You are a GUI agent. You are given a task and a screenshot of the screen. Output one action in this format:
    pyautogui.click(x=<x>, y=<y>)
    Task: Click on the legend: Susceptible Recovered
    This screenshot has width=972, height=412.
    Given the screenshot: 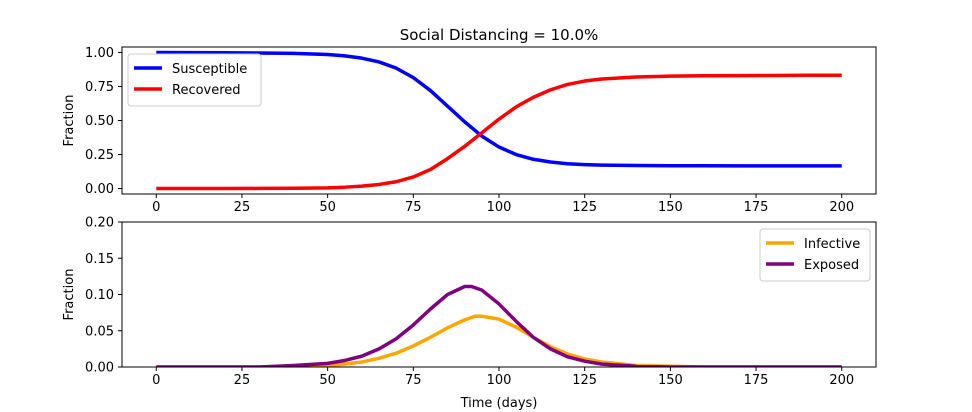 What is the action you would take?
    pyautogui.click(x=194, y=80)
    